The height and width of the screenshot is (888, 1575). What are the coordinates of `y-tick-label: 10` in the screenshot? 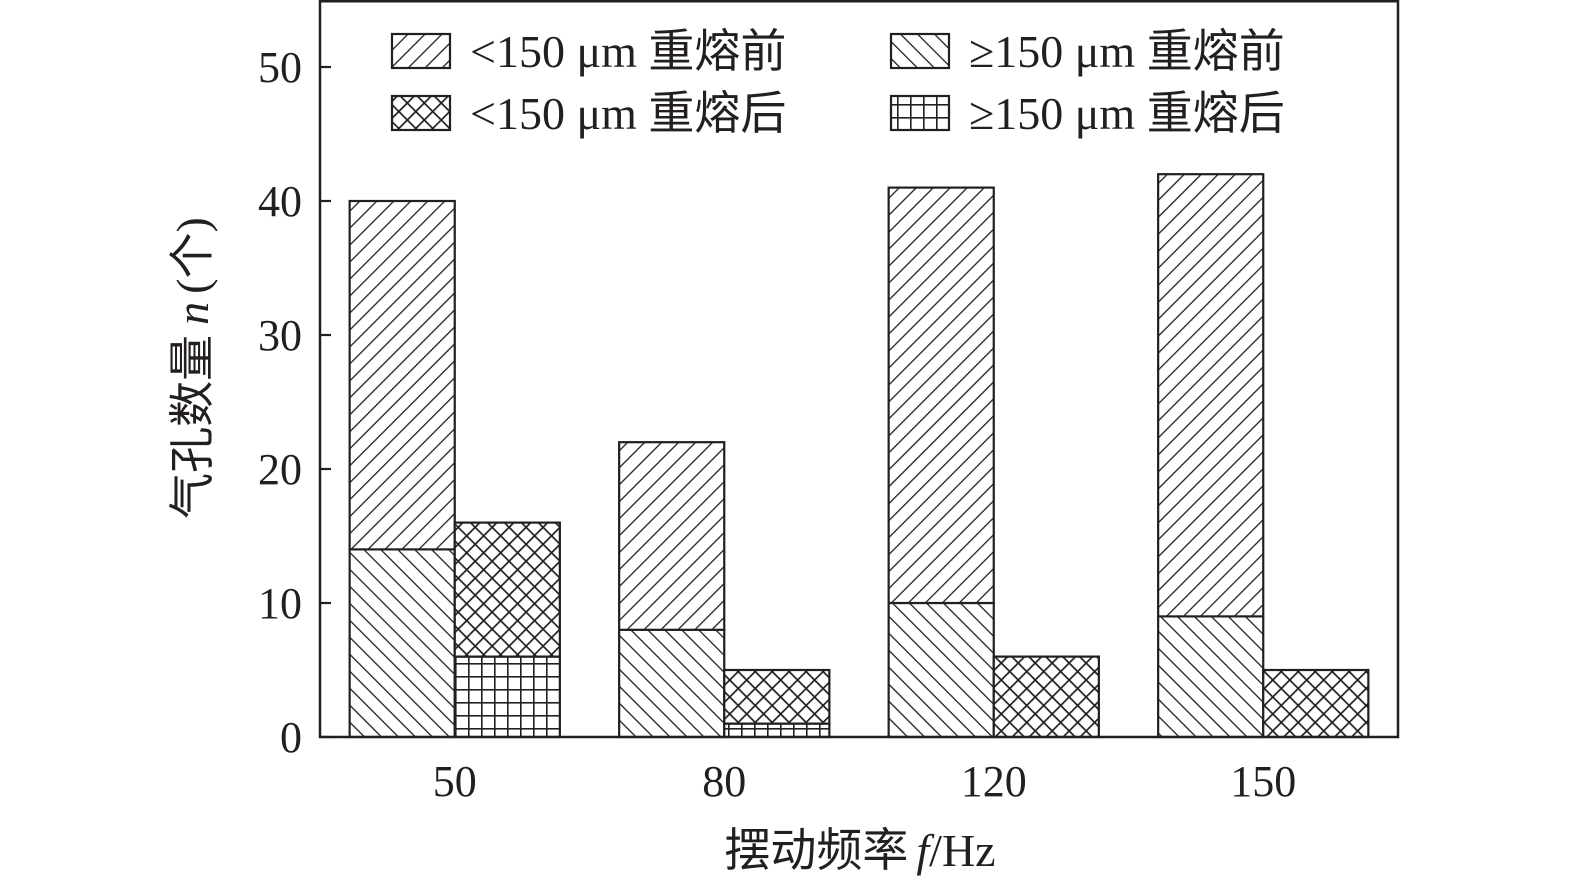 It's located at (280, 603).